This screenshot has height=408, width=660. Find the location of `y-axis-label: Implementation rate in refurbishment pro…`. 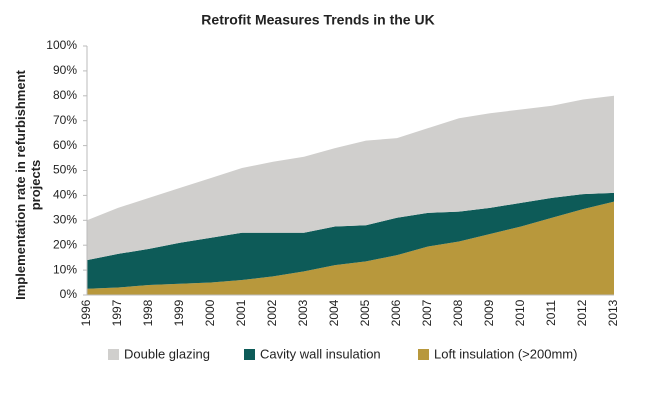

y-axis-label: Implementation rate in refurbishment pro… is located at coordinates (28, 185).